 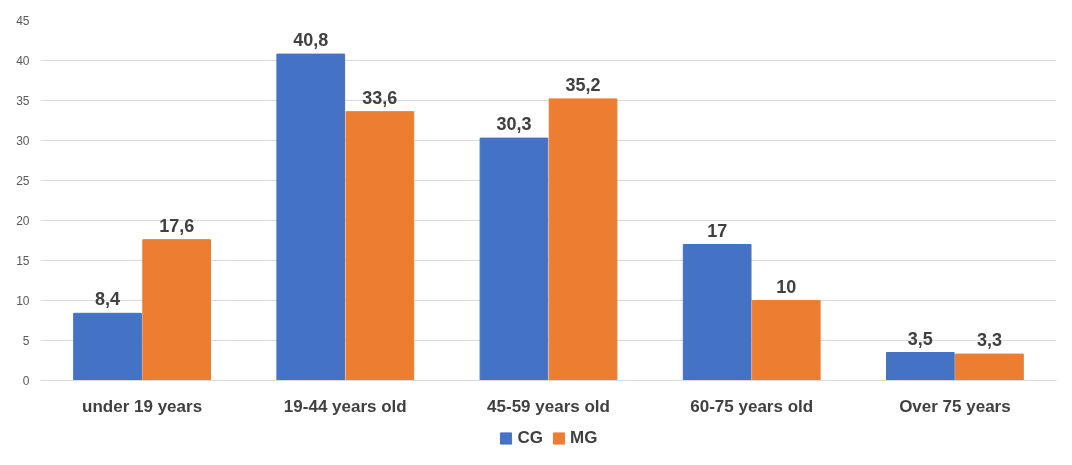 I want to click on y-tick-label: 5, so click(x=26, y=341).